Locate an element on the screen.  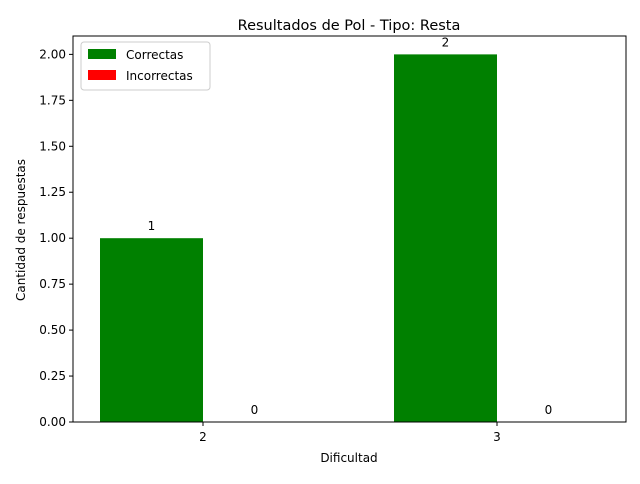
x-axis-label: Dificultad is located at coordinates (348, 458).